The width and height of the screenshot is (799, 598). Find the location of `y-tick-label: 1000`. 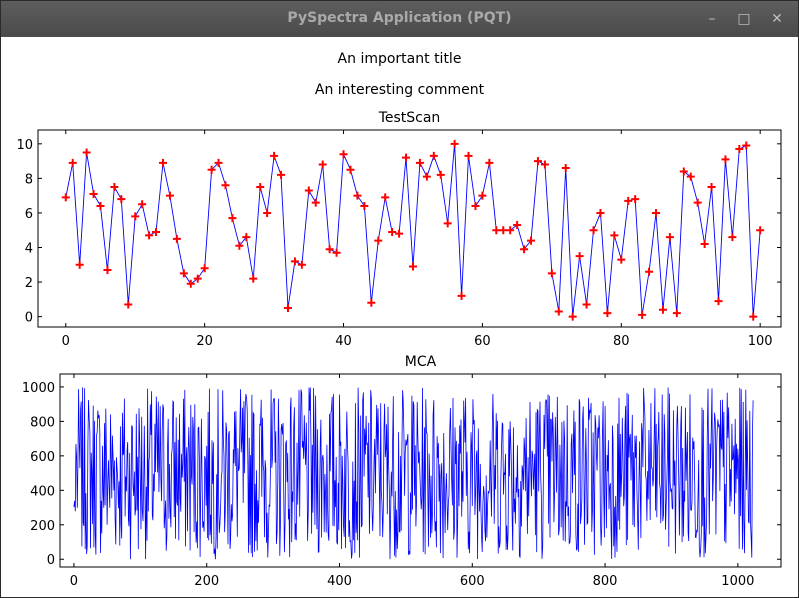

y-tick-label: 1000 is located at coordinates (38, 388).